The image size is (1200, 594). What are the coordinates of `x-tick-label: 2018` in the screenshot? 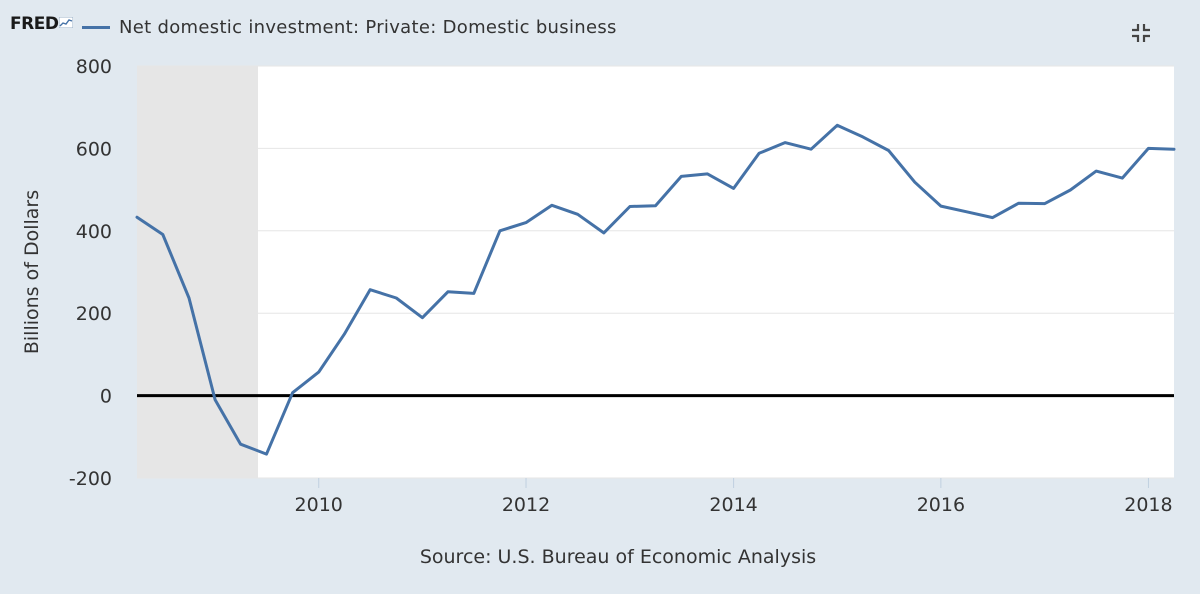 It's located at (1148, 505).